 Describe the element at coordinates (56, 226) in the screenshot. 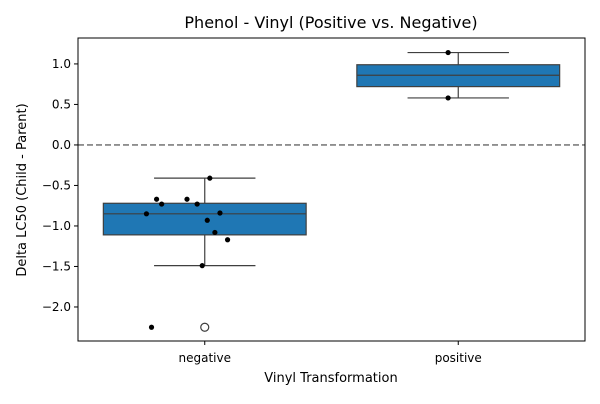

I see `y-tick-label: −1.0` at that location.